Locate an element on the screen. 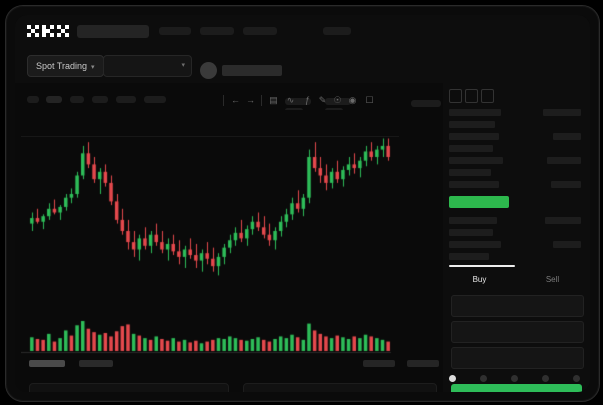  coin-avatar is located at coordinates (208, 70).